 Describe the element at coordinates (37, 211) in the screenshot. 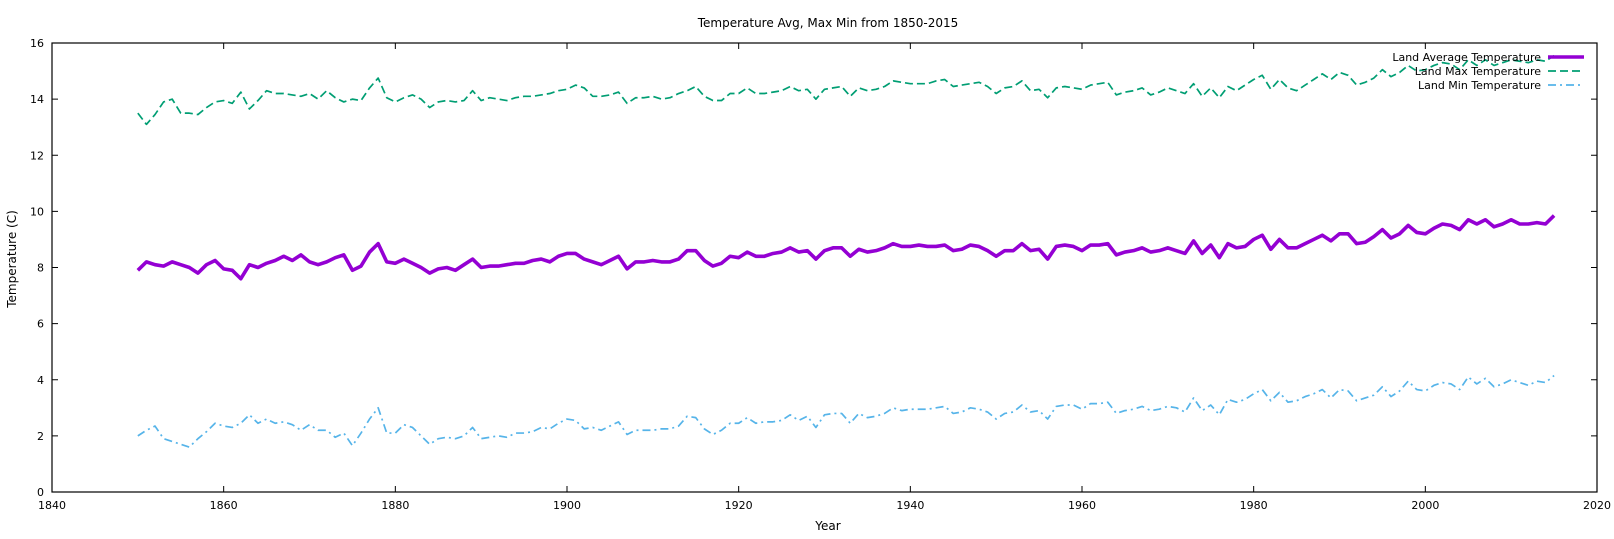

I see `y-tick-label: 10` at that location.